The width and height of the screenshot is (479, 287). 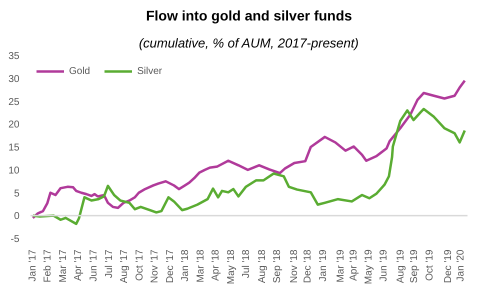 What do you see at coordinates (294, 266) in the screenshot?
I see `x-tick-label: Nov '18` at bounding box center [294, 266].